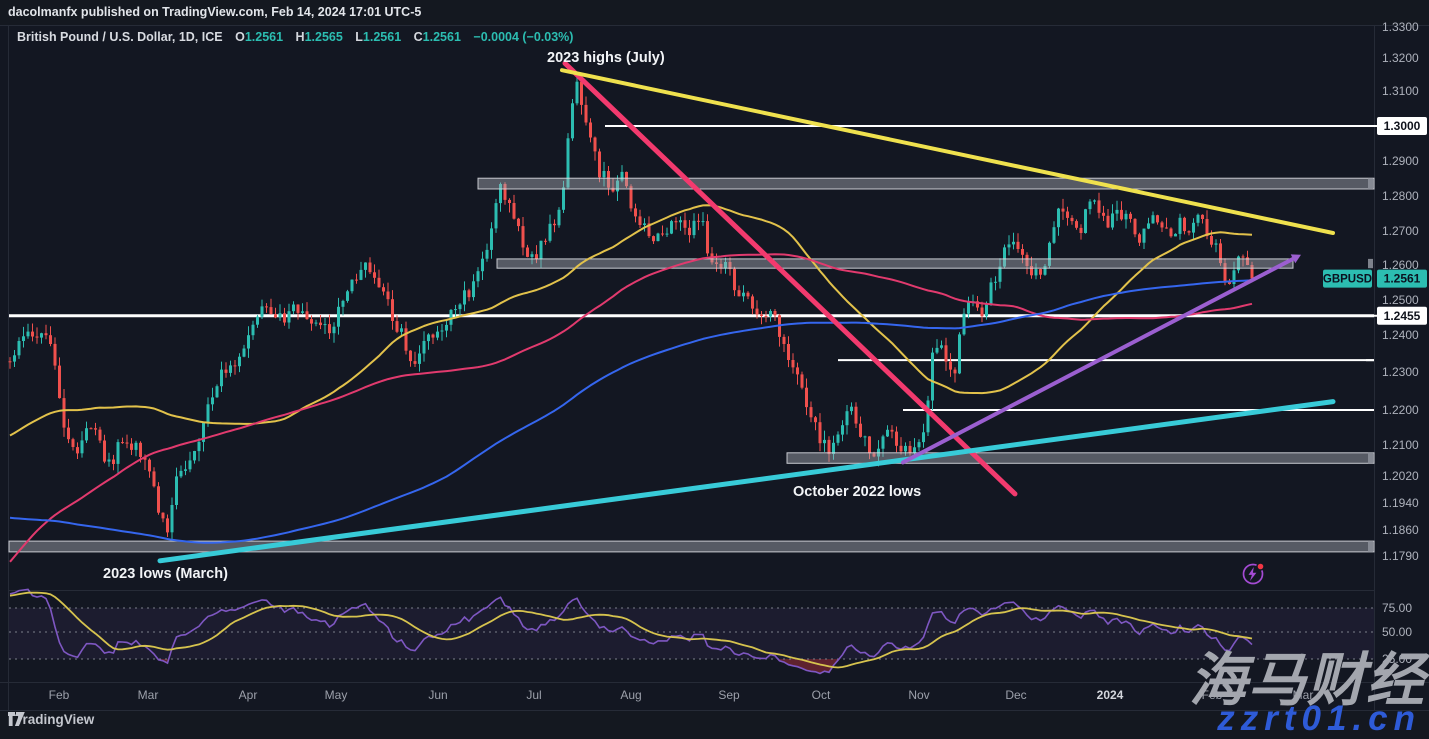 This screenshot has width=1429, height=739. Describe the element at coordinates (1400, 27) in the screenshot. I see `price-tick-label: 1.3300` at that location.